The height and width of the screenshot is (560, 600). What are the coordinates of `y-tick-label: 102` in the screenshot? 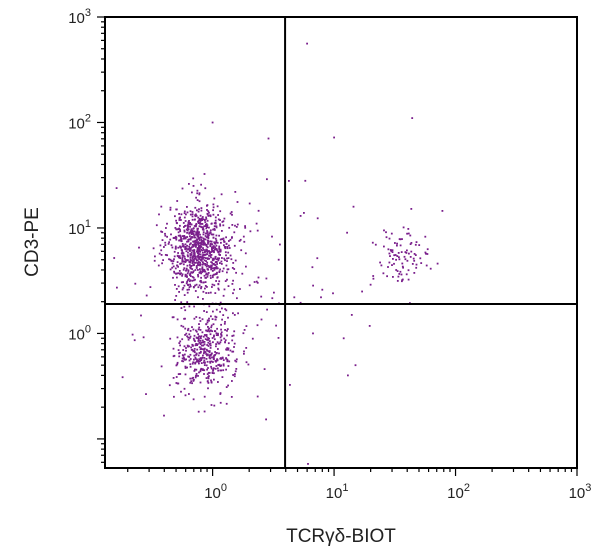 It's located at (79, 122).